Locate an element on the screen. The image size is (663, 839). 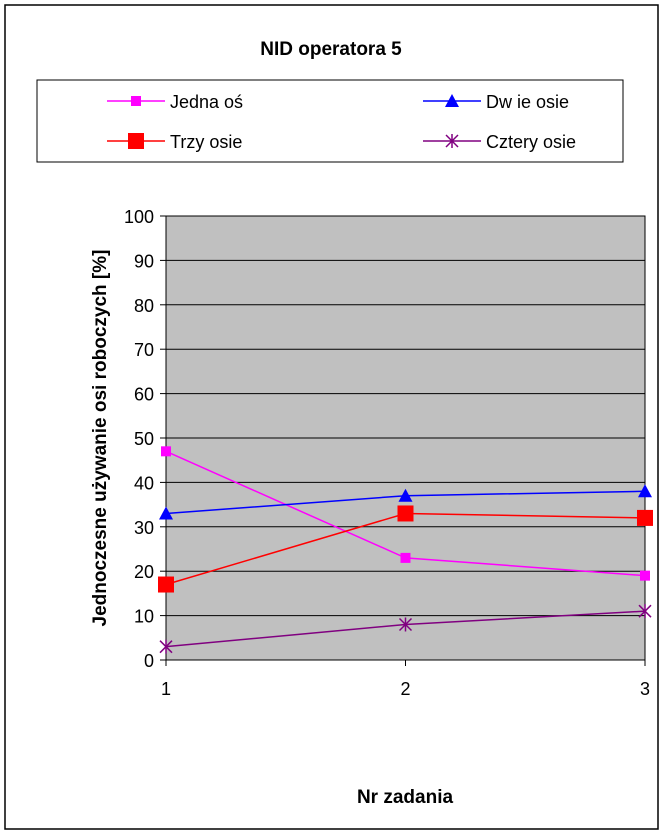
legend-label: Jedna oś is located at coordinates (206, 102).